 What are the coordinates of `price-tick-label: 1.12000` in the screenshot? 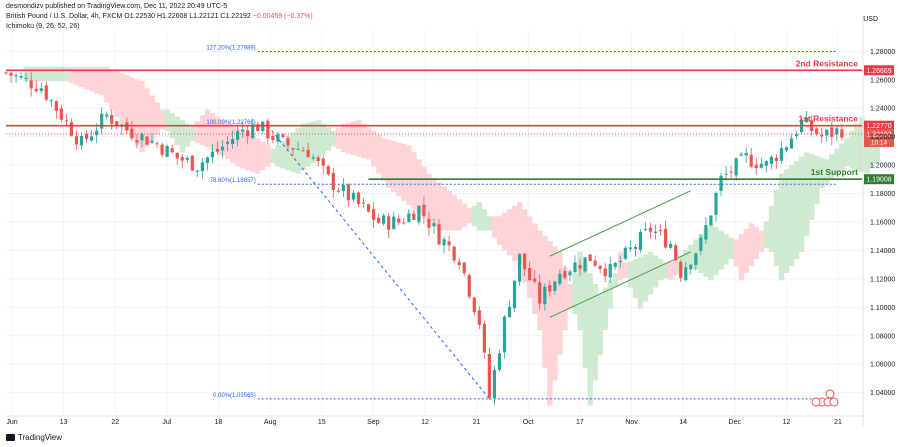 It's located at (882, 279).